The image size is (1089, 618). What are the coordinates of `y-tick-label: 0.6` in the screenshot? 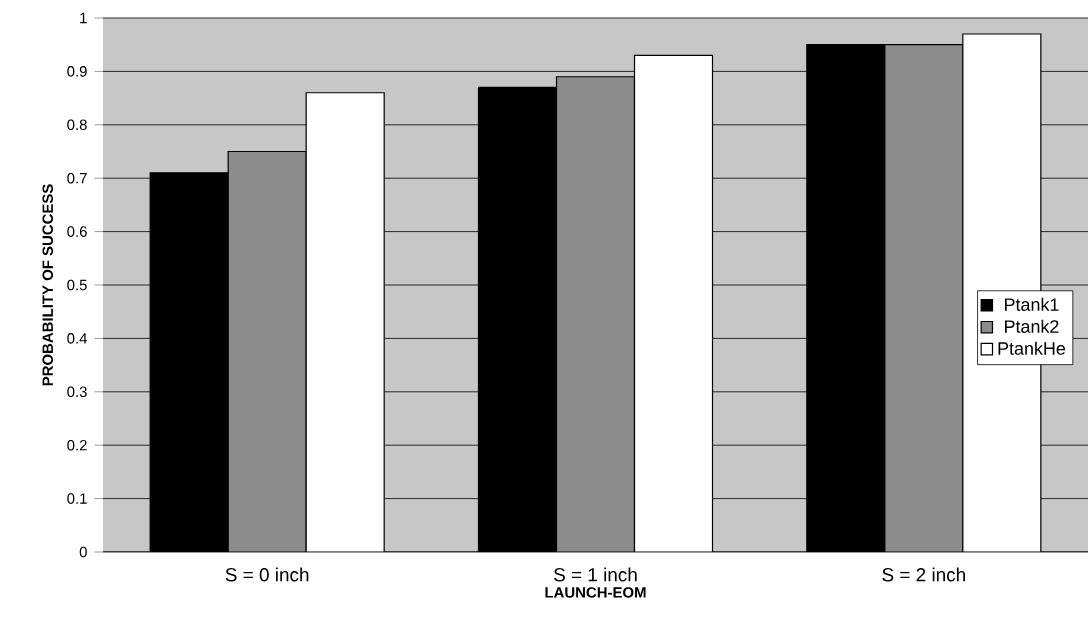 It's located at (77, 231).